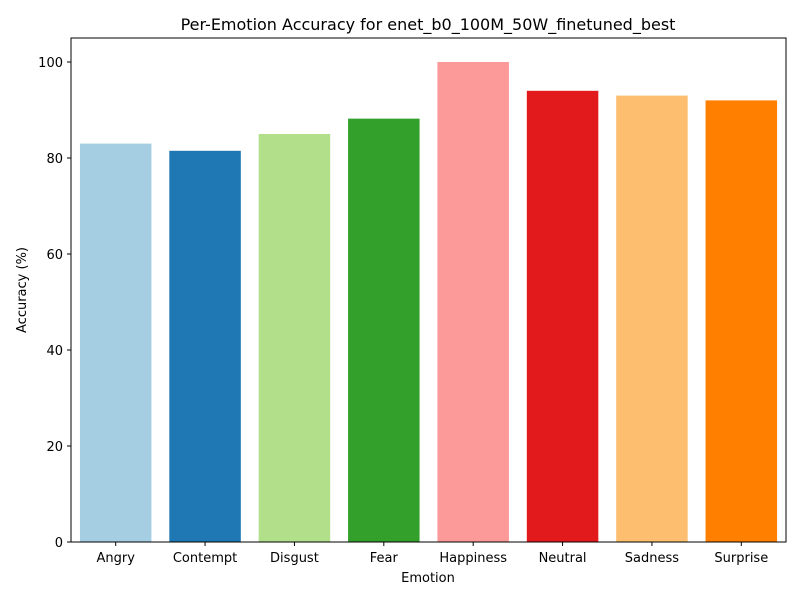 This screenshot has height=604, width=800. I want to click on y-tick-label: 20, so click(54, 447).